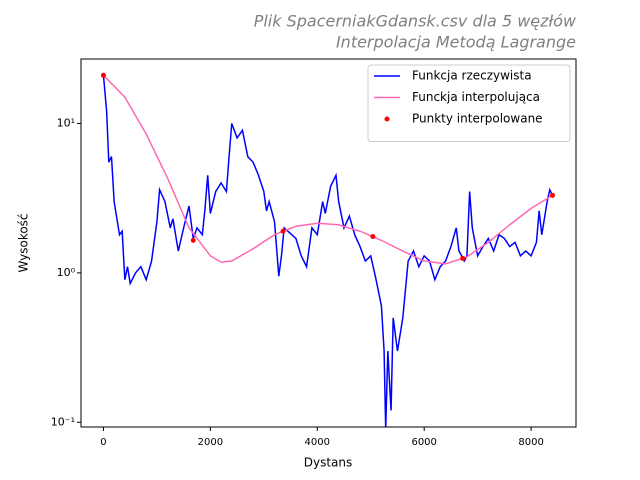  I want to click on legend-label: Funckja interpolująca, so click(476, 97).